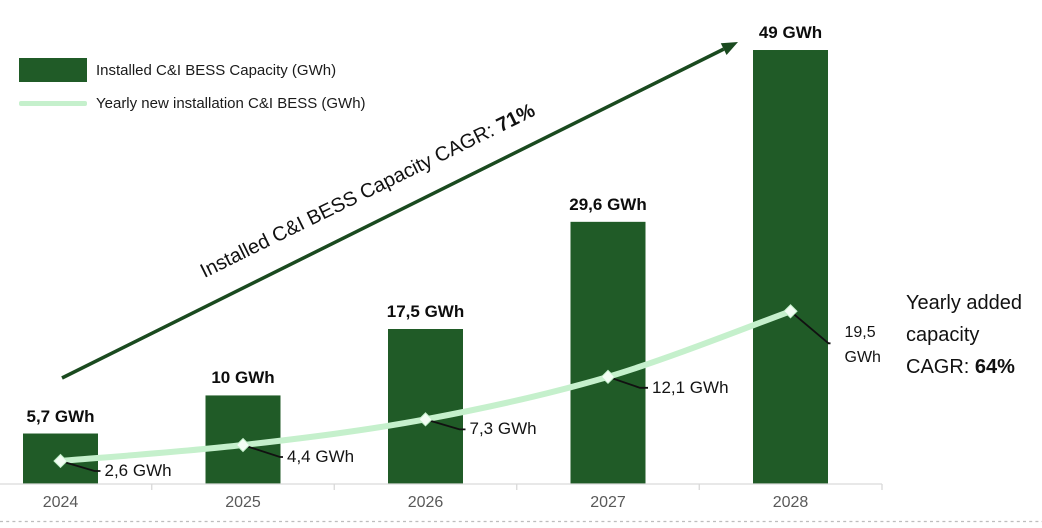 The height and width of the screenshot is (528, 1042). What do you see at coordinates (216, 70) in the screenshot?
I see `legend-item-label: Installed C&I BESS Capacity (GWh)` at bounding box center [216, 70].